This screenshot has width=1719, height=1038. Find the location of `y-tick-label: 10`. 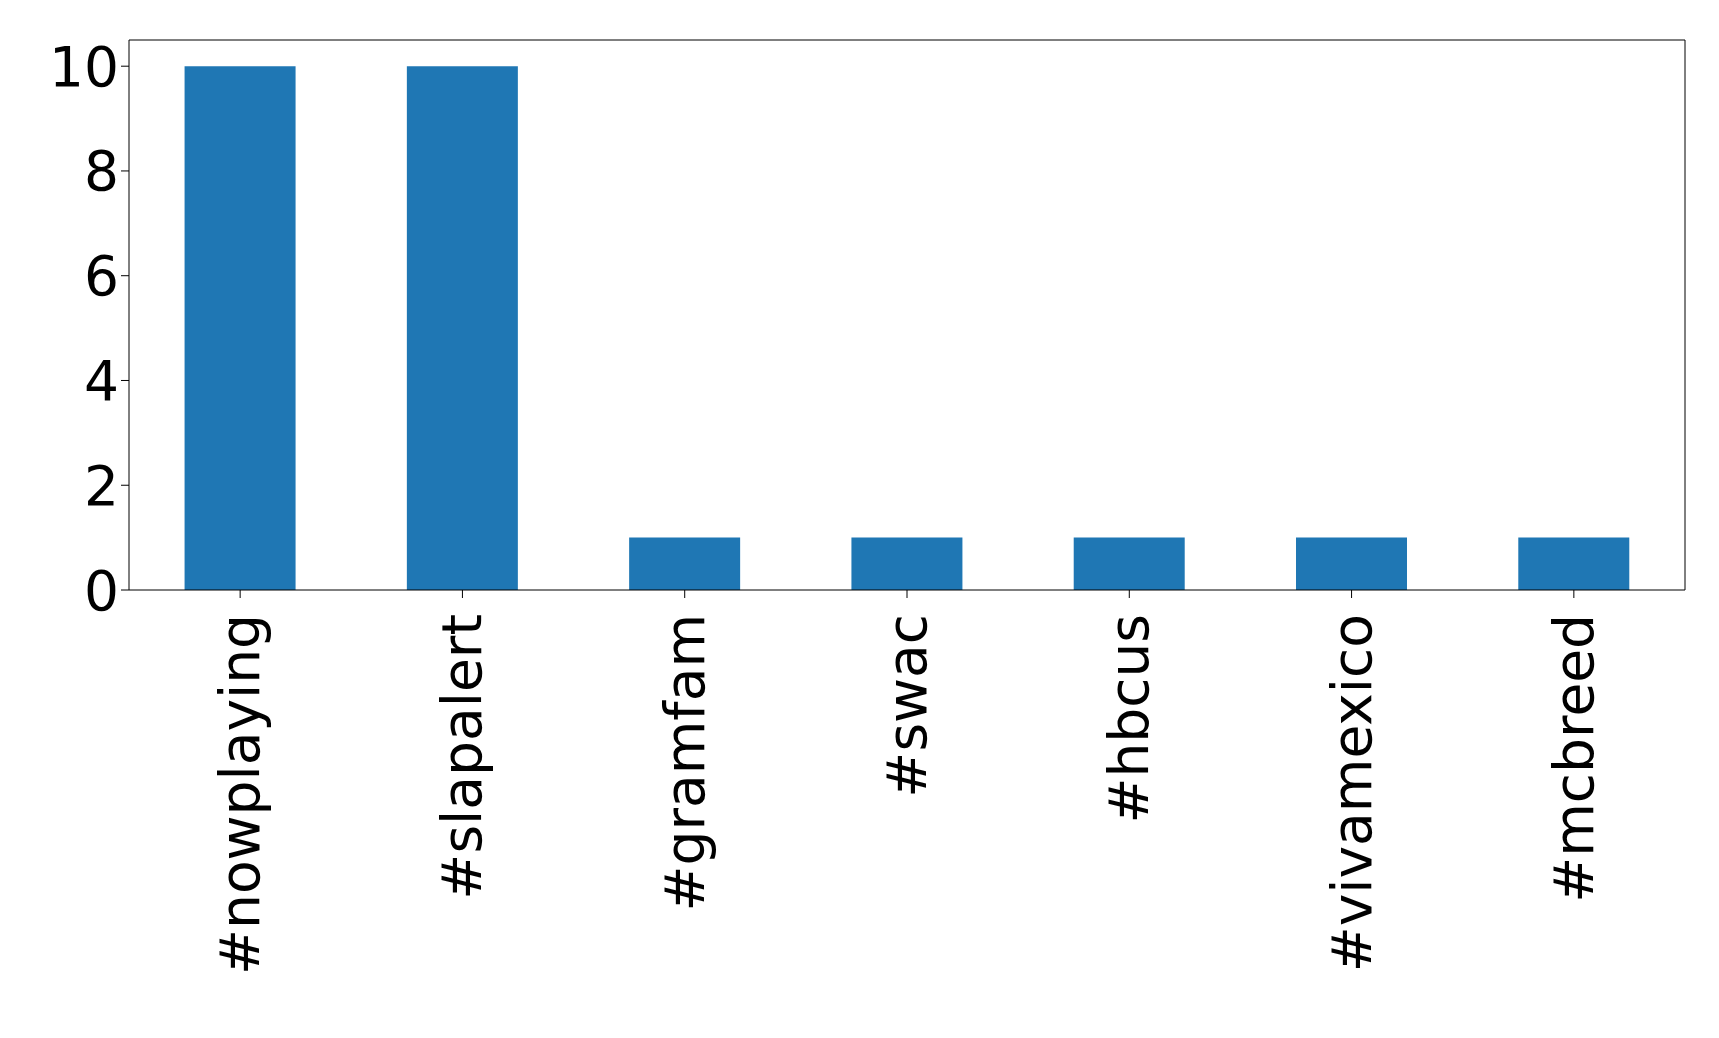

y-tick-label: 10 is located at coordinates (84, 66).